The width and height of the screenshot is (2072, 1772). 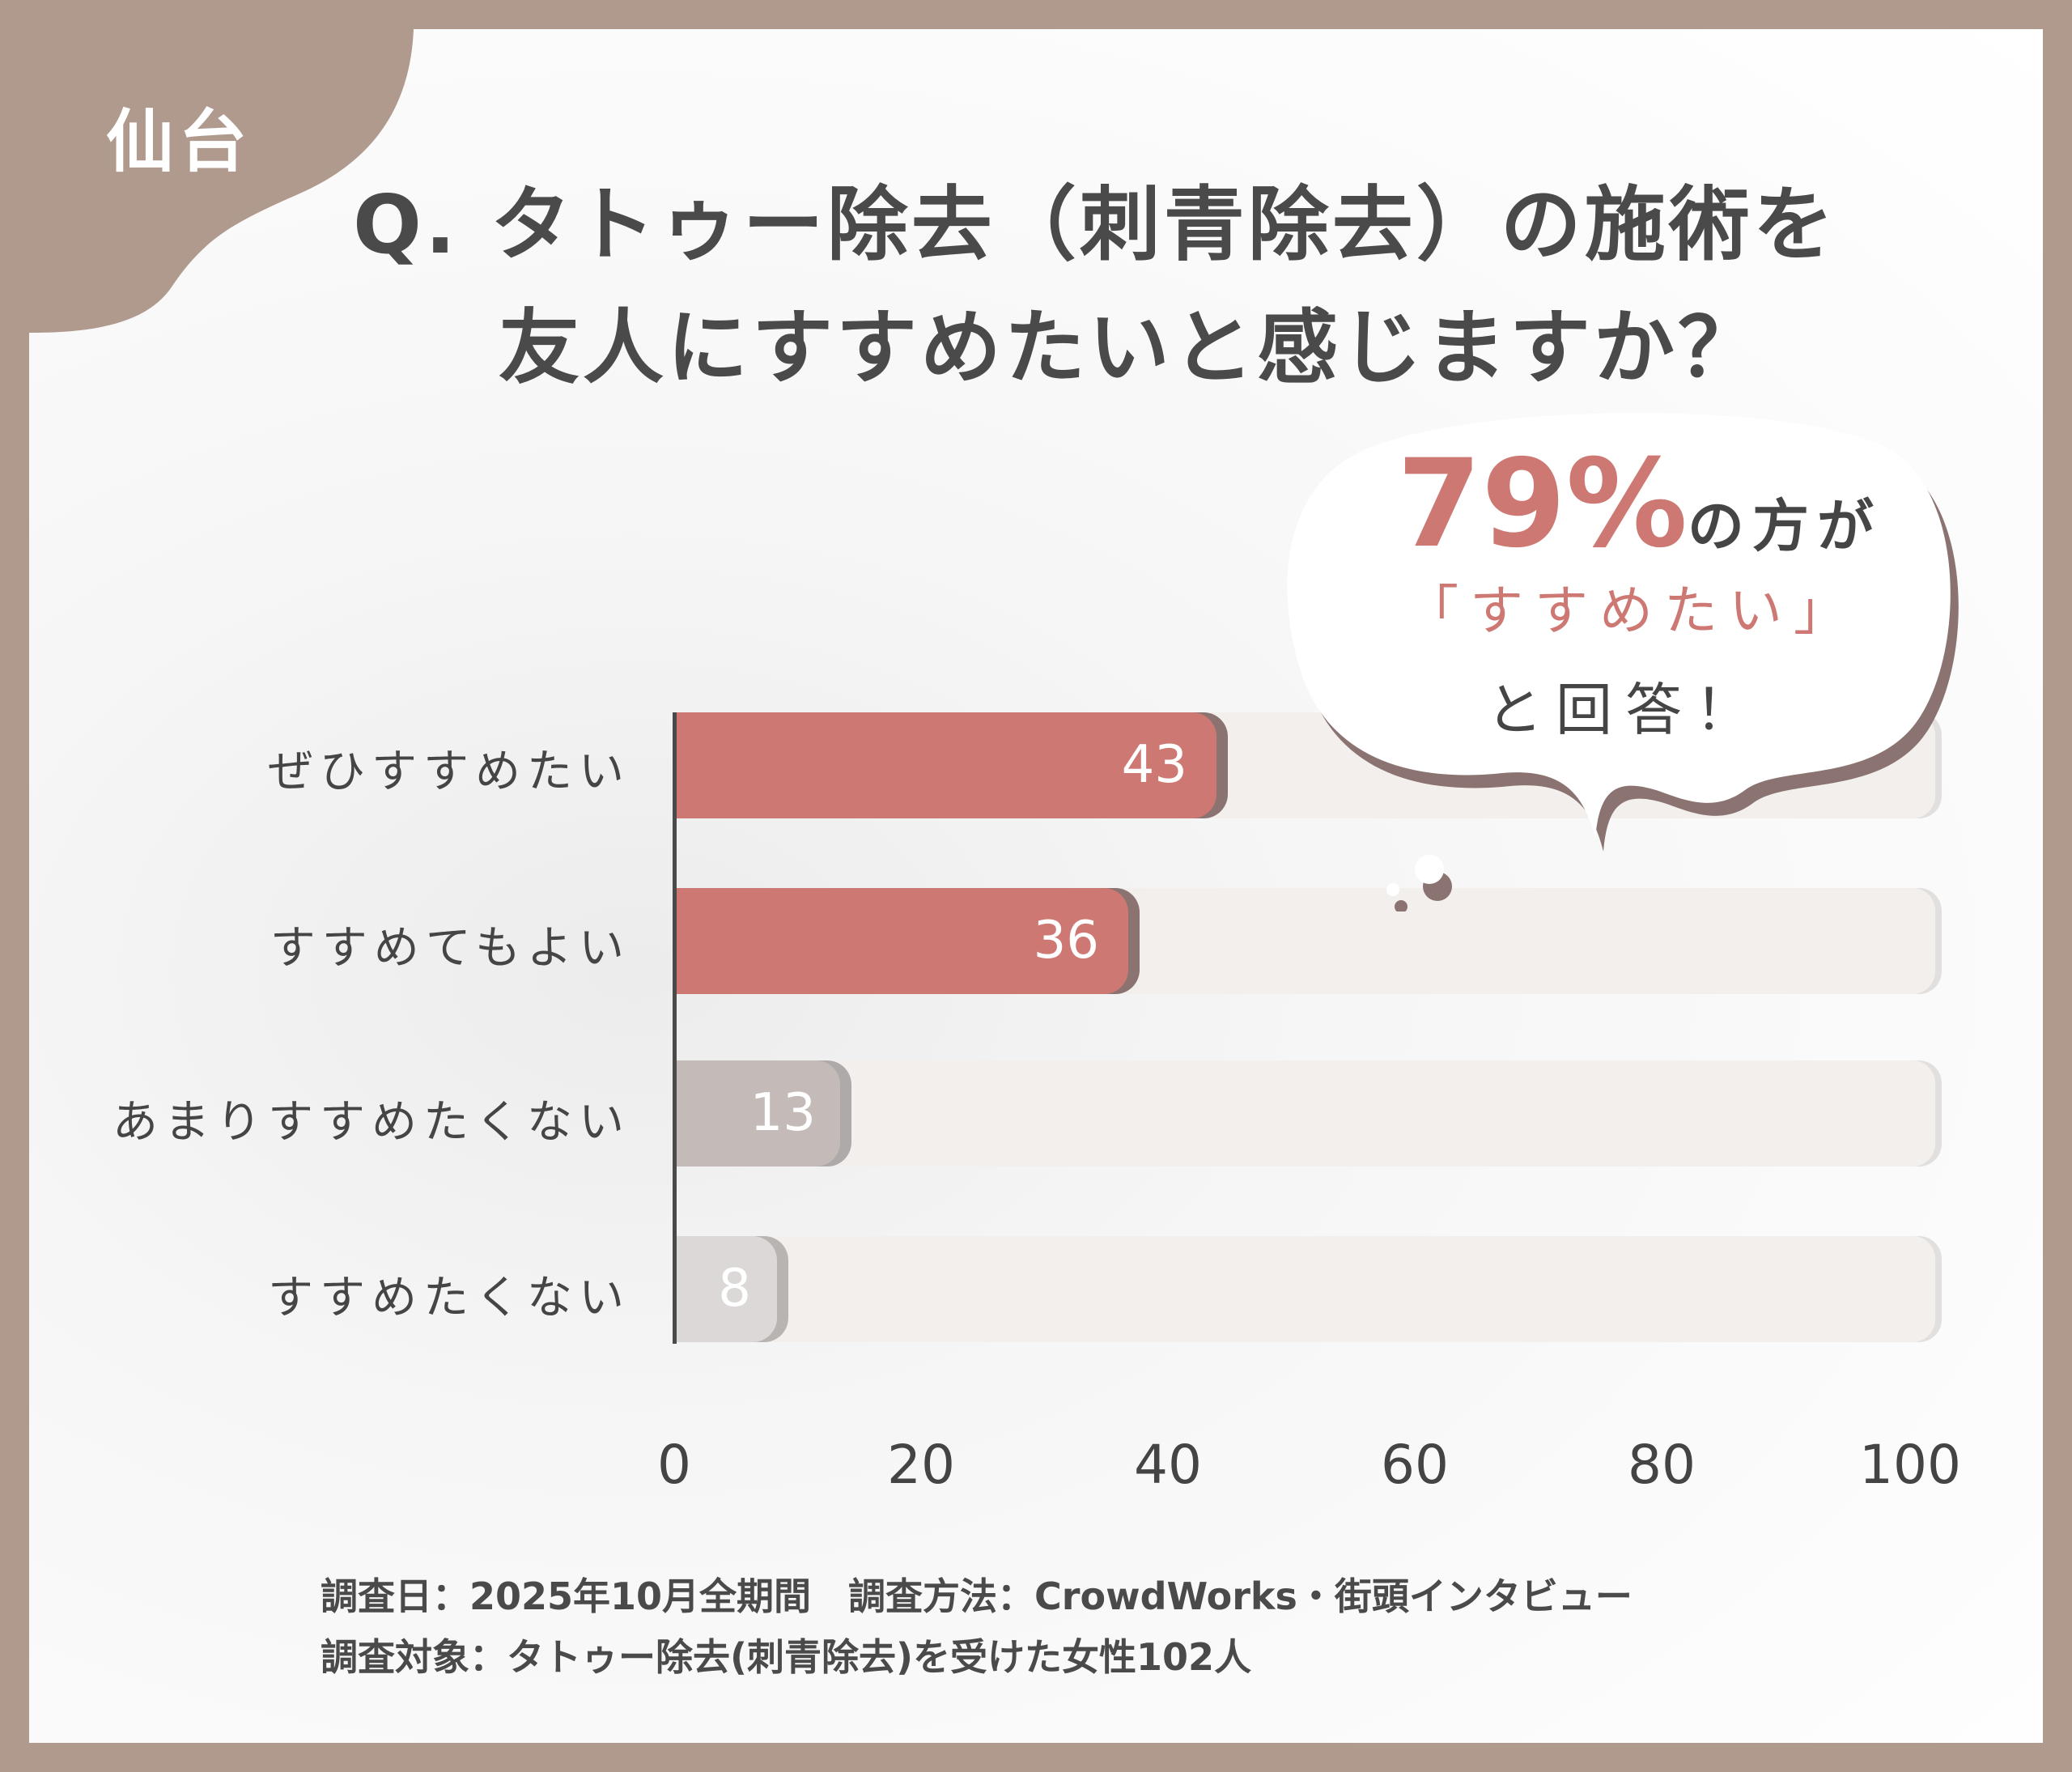 I want to click on callout-quote: 「すすめたい」, so click(x=1631, y=611).